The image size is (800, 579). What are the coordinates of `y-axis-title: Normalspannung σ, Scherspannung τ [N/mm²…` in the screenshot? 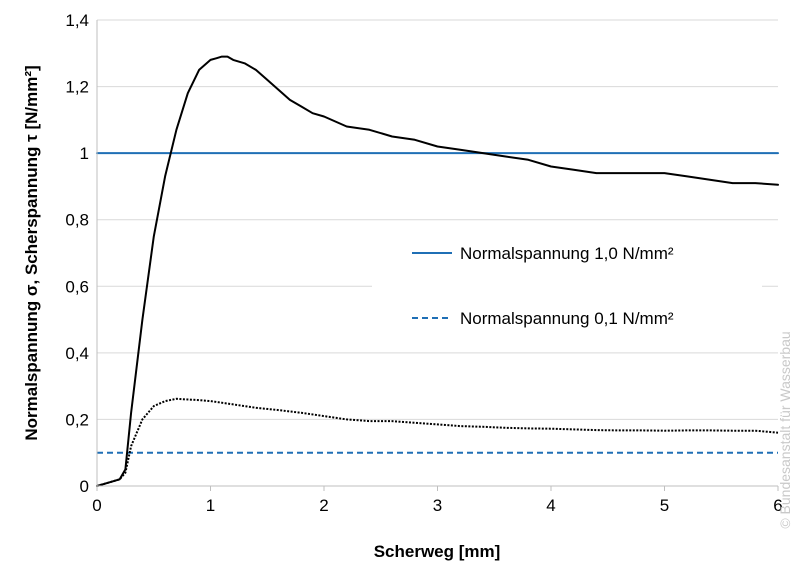 It's located at (31, 252).